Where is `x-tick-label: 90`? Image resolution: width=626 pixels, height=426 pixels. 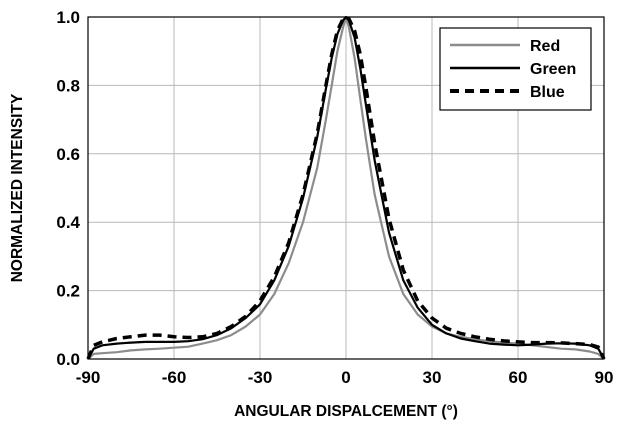
x-tick-label: 90 is located at coordinates (604, 377).